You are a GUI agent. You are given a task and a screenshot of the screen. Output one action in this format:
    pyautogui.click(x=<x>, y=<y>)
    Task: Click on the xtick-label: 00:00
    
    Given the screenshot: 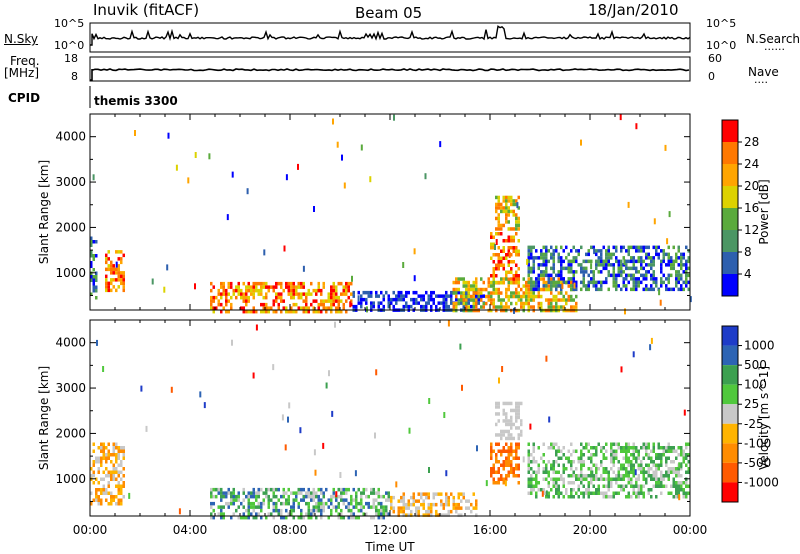 What is the action you would take?
    pyautogui.click(x=90, y=530)
    